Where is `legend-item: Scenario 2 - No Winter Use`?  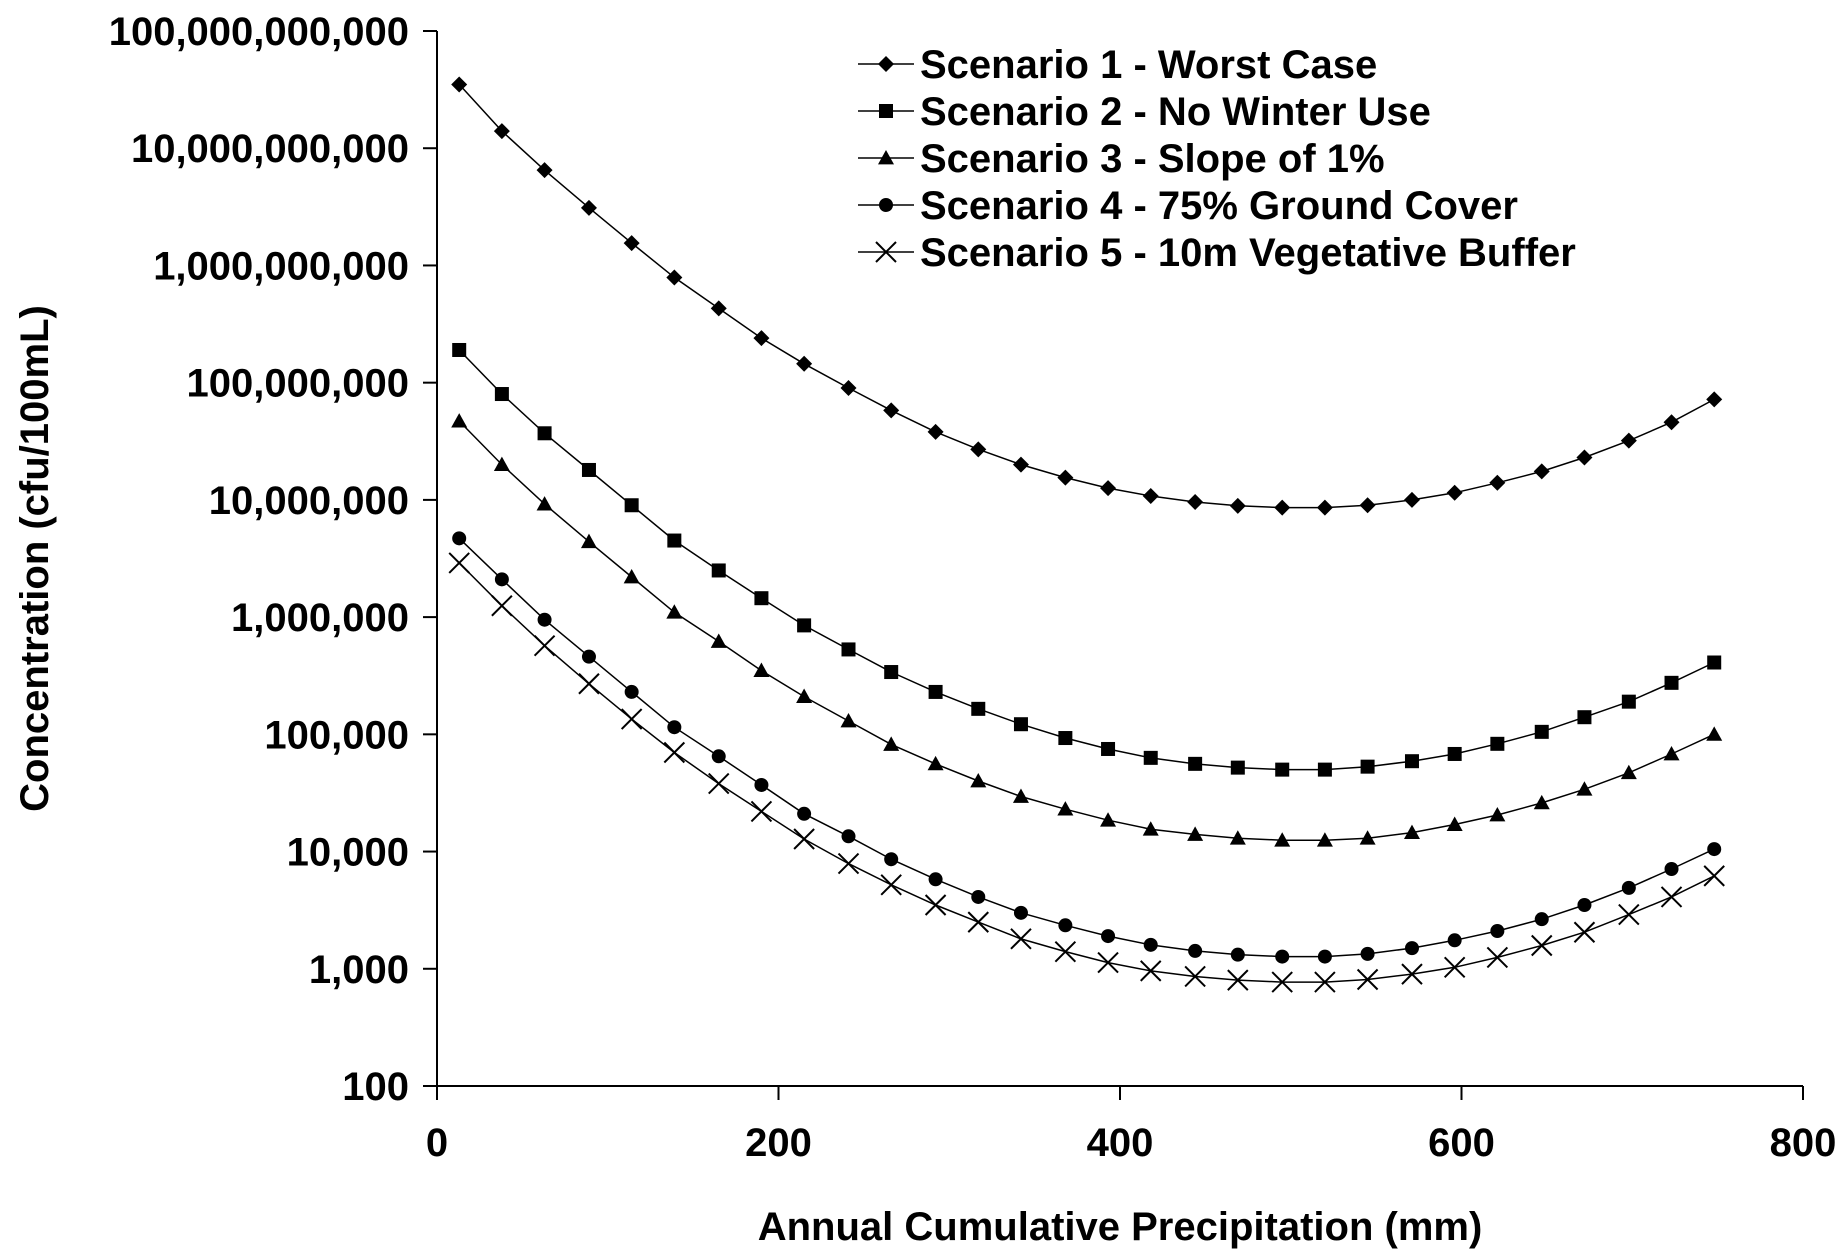 legend-item: Scenario 2 - No Winter Use is located at coordinates (1144, 112).